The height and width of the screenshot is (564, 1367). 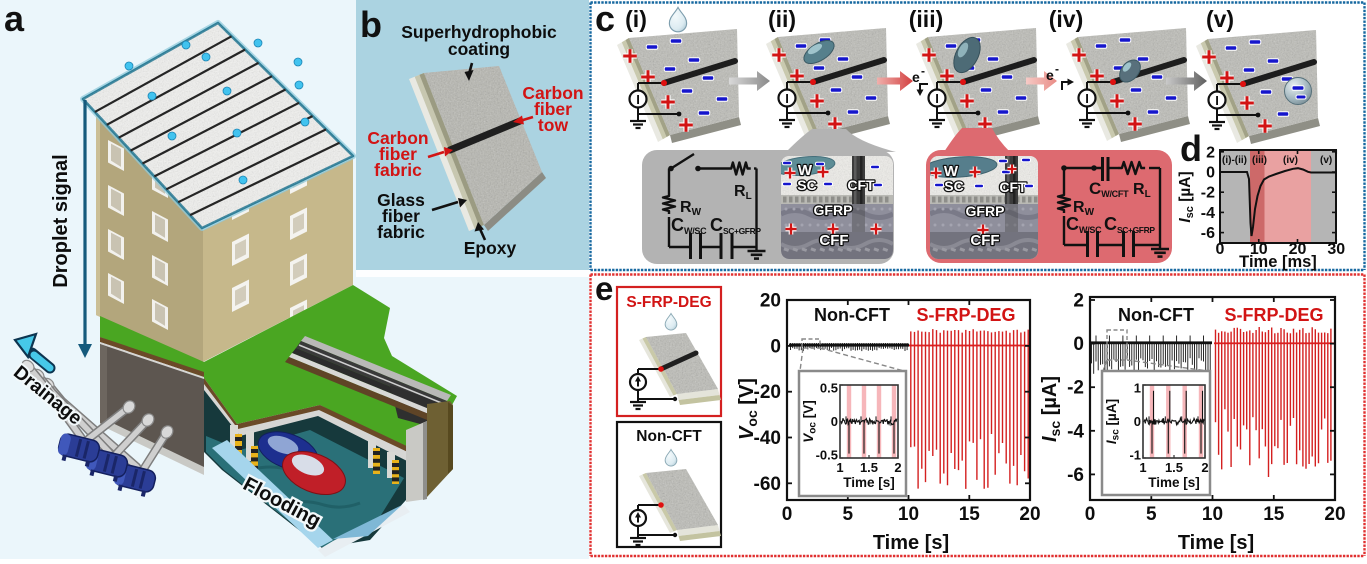 I want to click on svg-text: (i), so click(x=636, y=19).